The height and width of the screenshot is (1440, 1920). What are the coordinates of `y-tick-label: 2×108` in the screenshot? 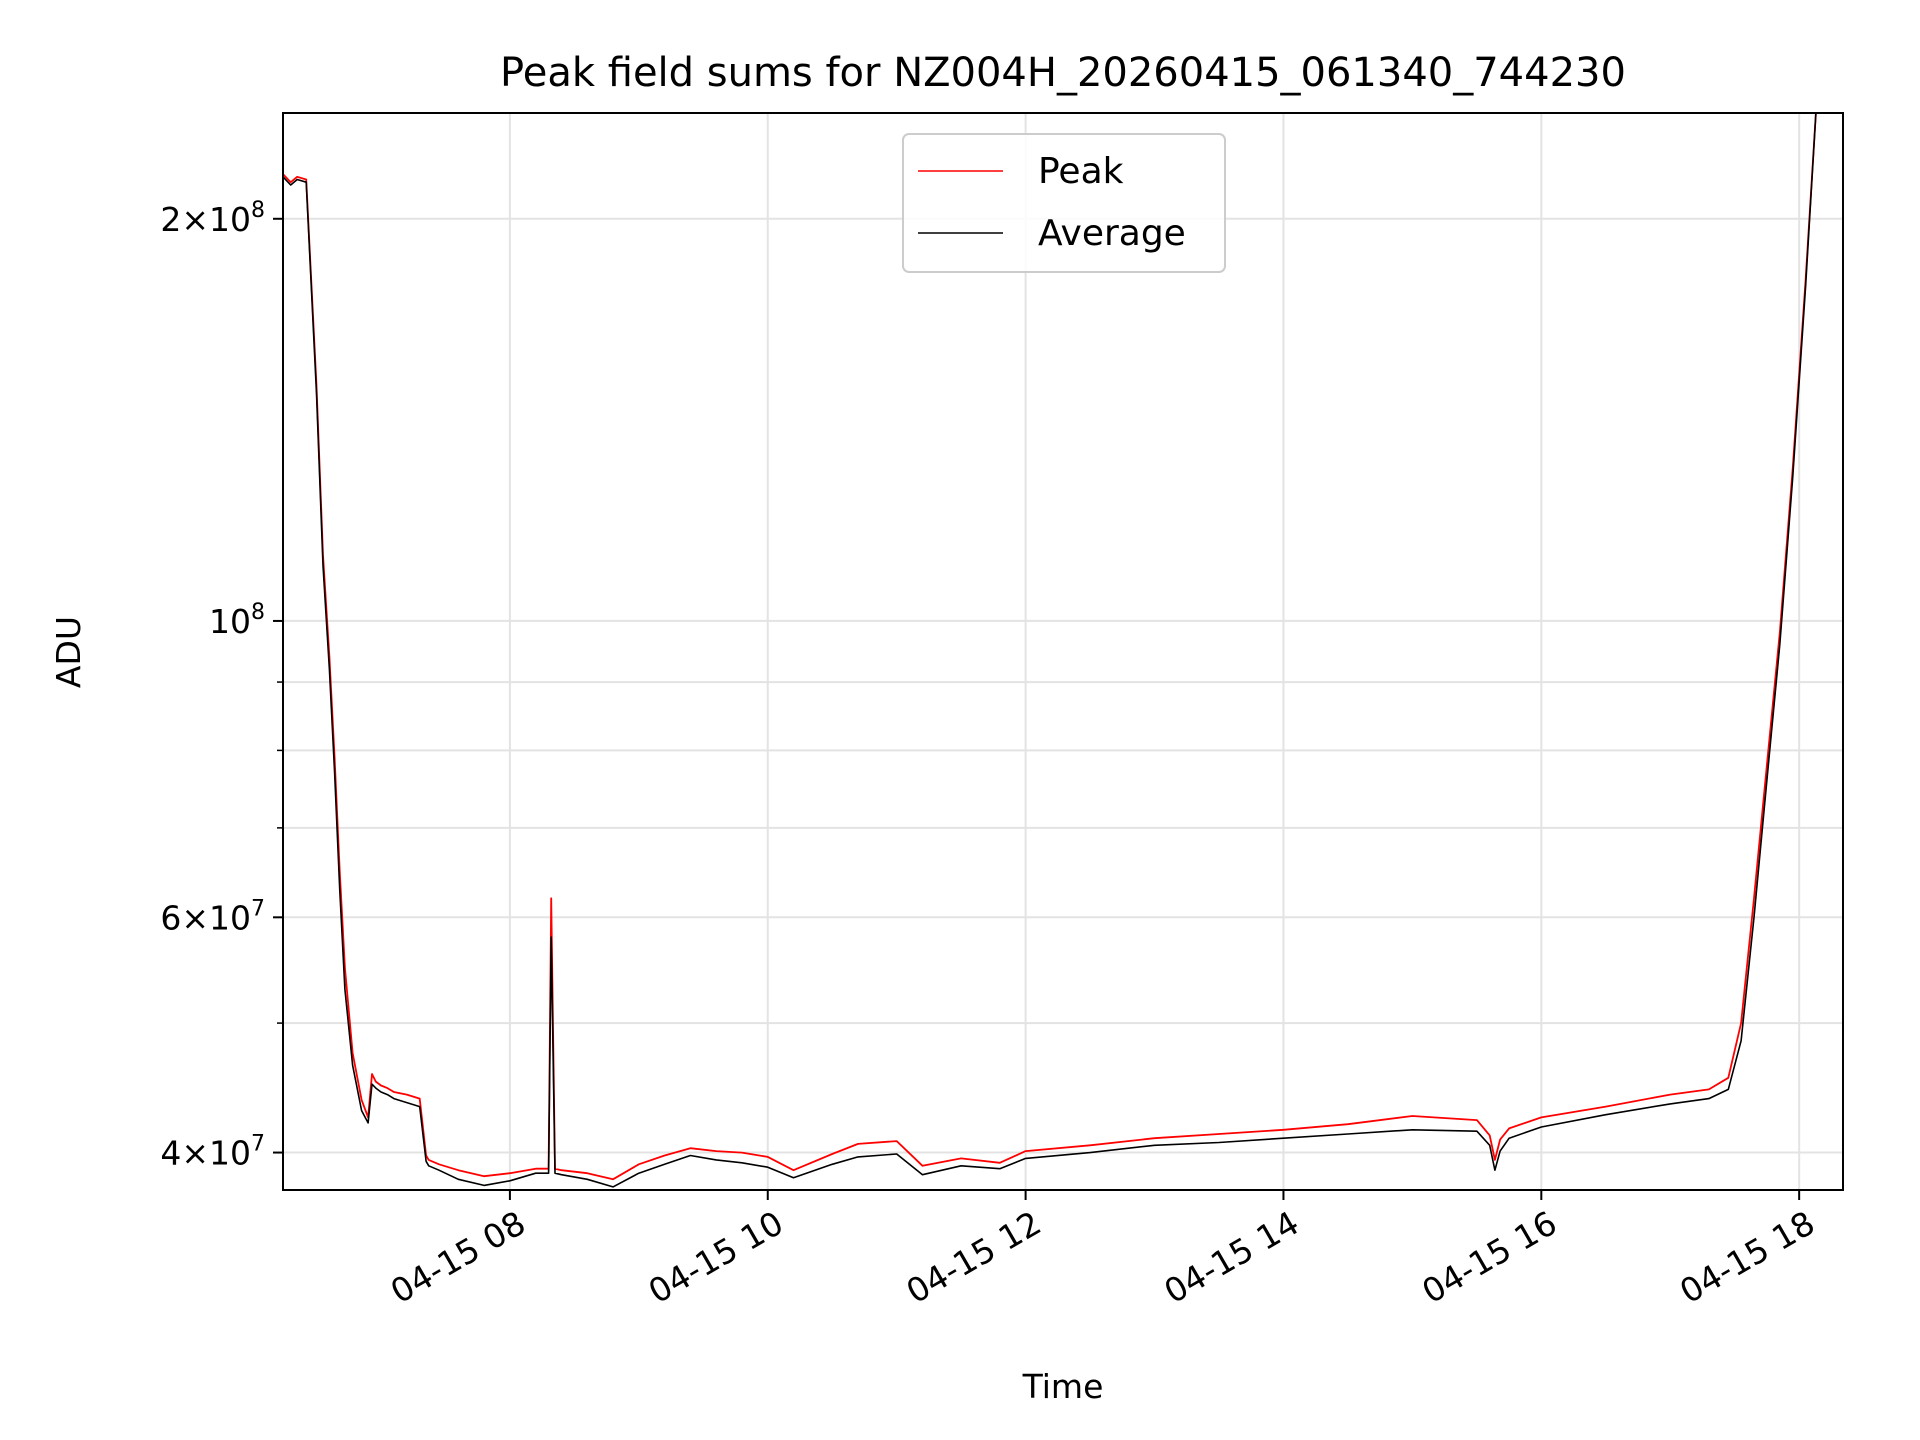 It's located at (212, 218).